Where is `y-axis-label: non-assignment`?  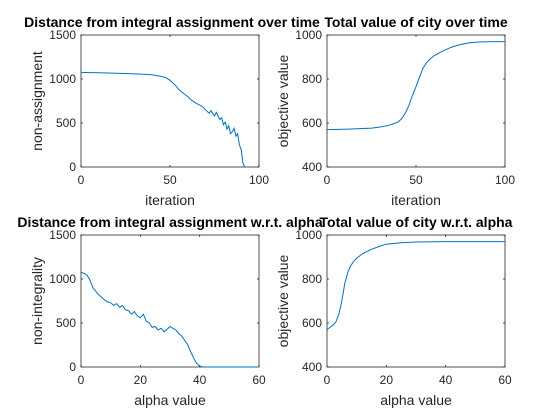
y-axis-label: non-assignment is located at coordinates (37, 101).